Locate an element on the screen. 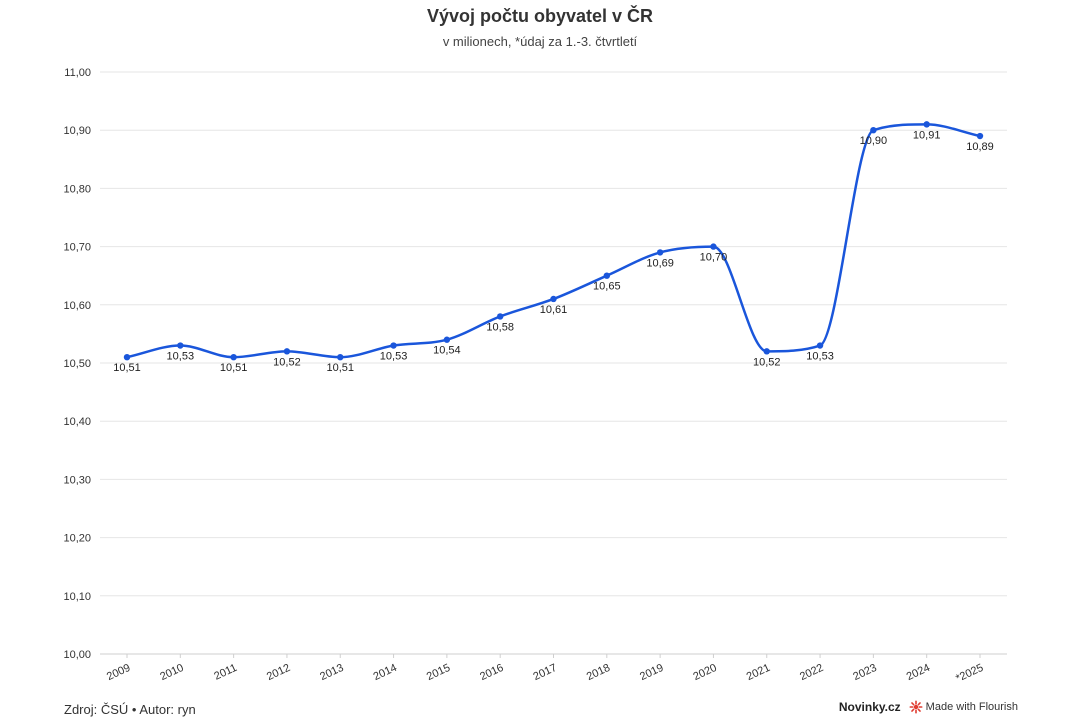  source-credit: Zdroj: ČSÚ • Autor: ryn is located at coordinates (130, 709).